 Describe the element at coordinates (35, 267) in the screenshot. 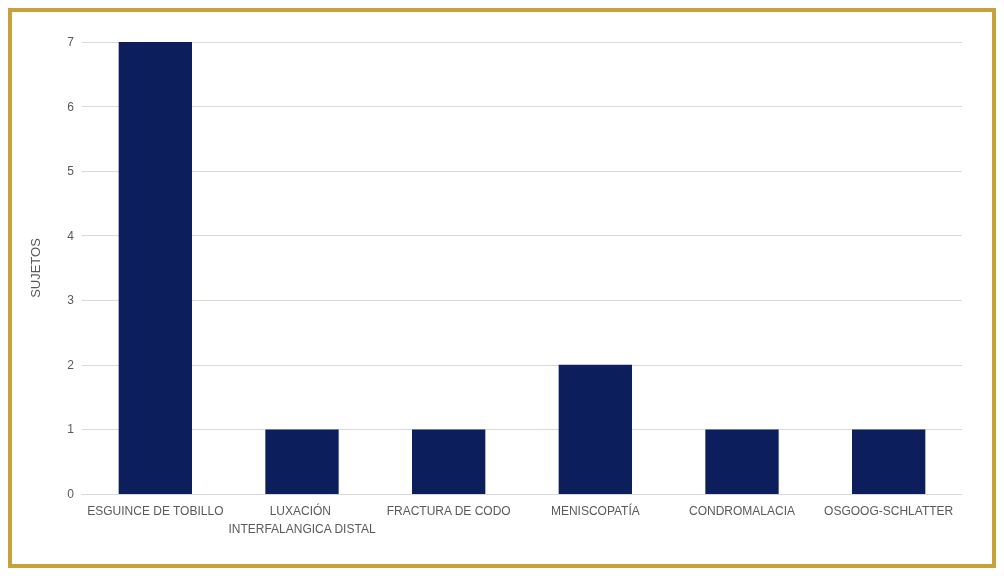

I see `y-axis-title: SUJETOS` at that location.